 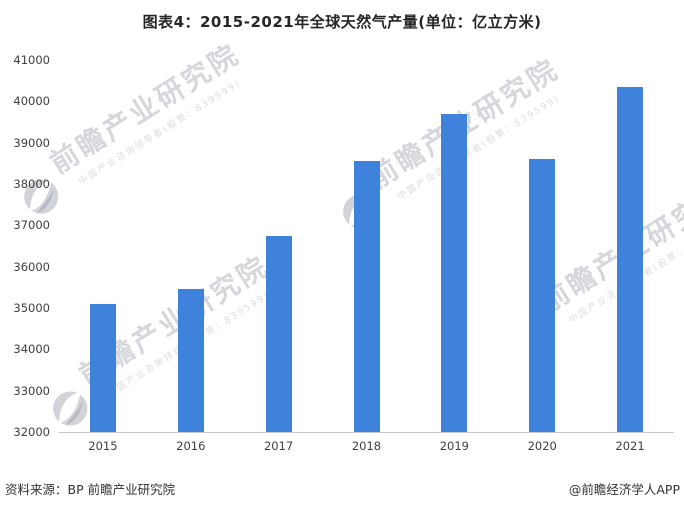 What do you see at coordinates (542, 446) in the screenshot?
I see `x-tick-label: 2020` at bounding box center [542, 446].